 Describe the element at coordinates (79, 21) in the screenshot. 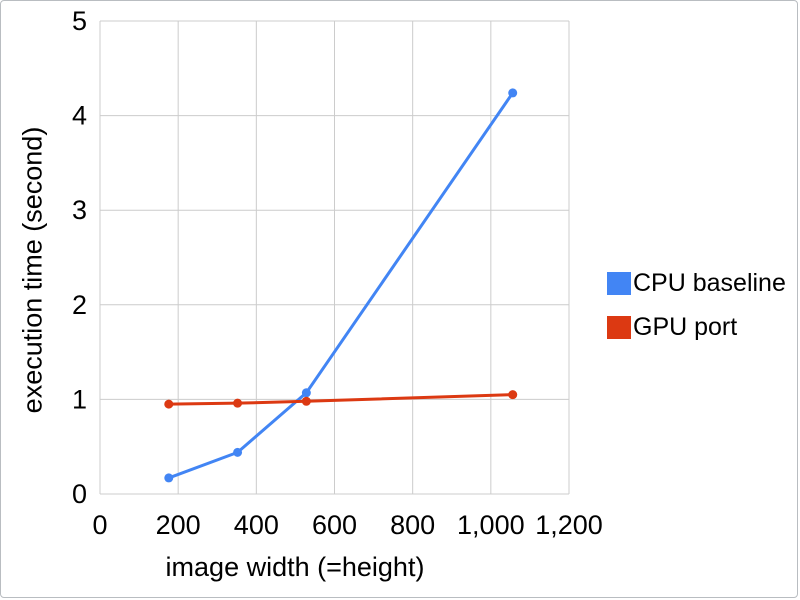

I see `y-tick-label: 5` at that location.